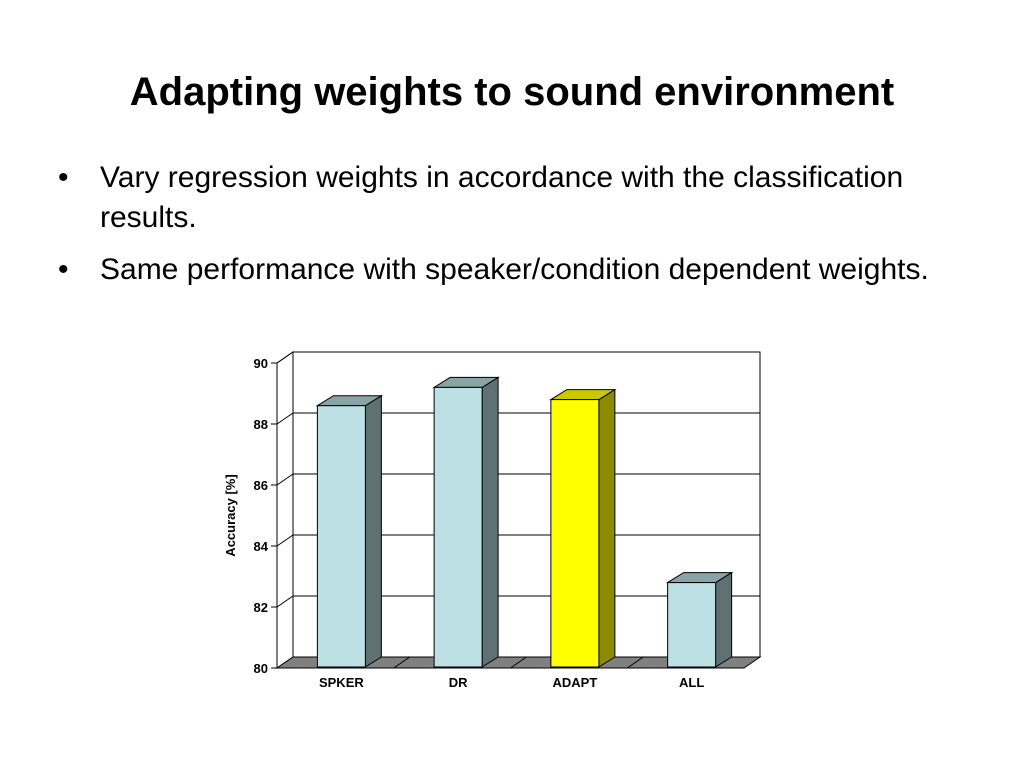 The height and width of the screenshot is (768, 1024). Describe the element at coordinates (261, 546) in the screenshot. I see `y-tick-label: 84` at that location.